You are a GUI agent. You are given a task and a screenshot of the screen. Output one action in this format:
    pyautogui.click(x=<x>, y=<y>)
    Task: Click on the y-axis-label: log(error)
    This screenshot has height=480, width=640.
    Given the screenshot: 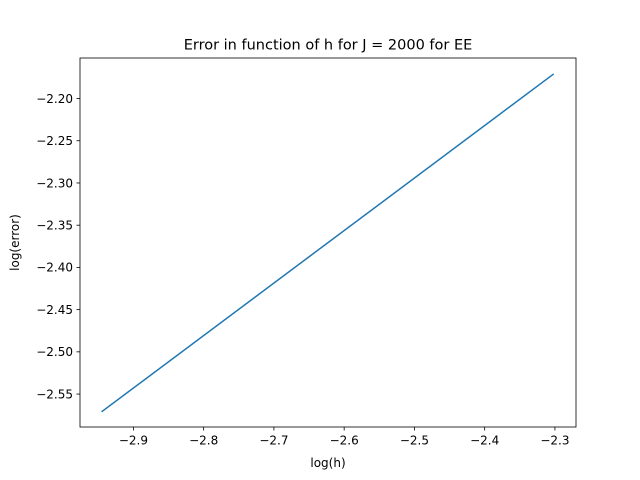 What is the action you would take?
    pyautogui.click(x=15, y=242)
    